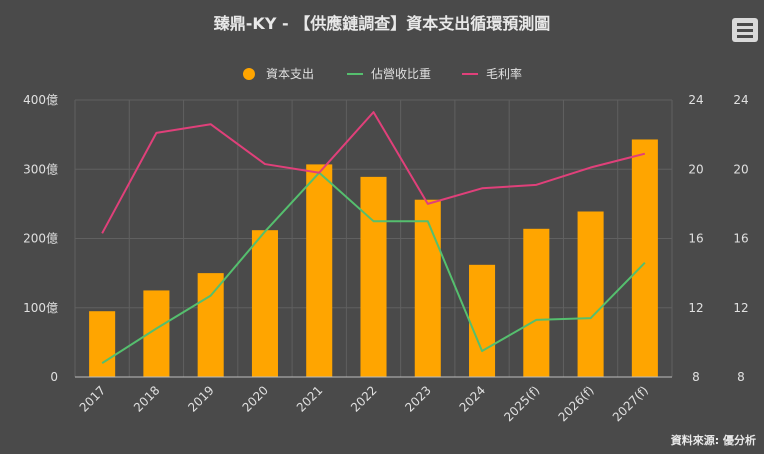  Describe the element at coordinates (740, 169) in the screenshot. I see `y-right-outer-tick-label: 20` at that location.